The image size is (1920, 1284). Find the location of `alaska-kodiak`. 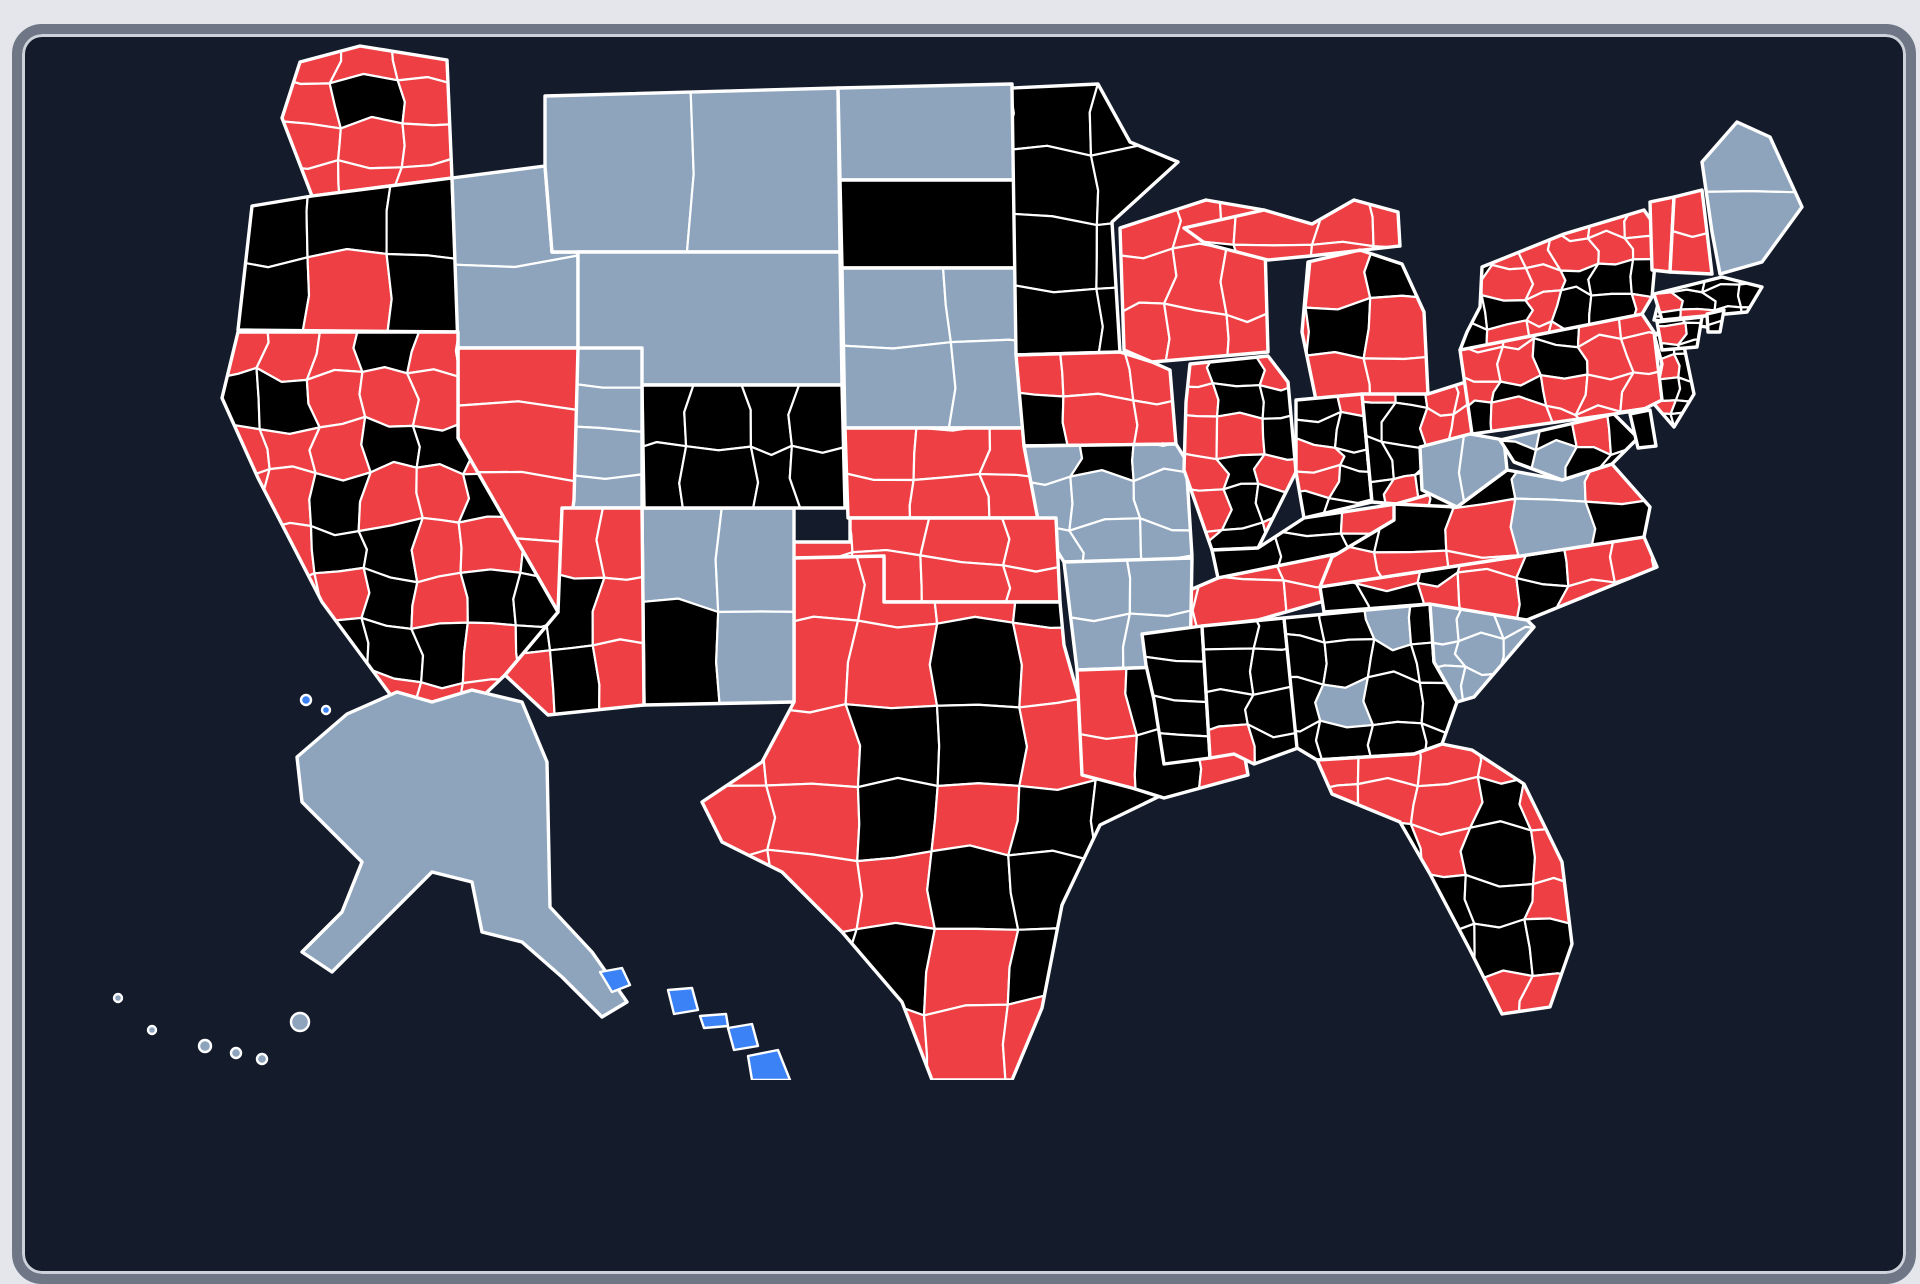

alaska-kodiak is located at coordinates (300, 1022).